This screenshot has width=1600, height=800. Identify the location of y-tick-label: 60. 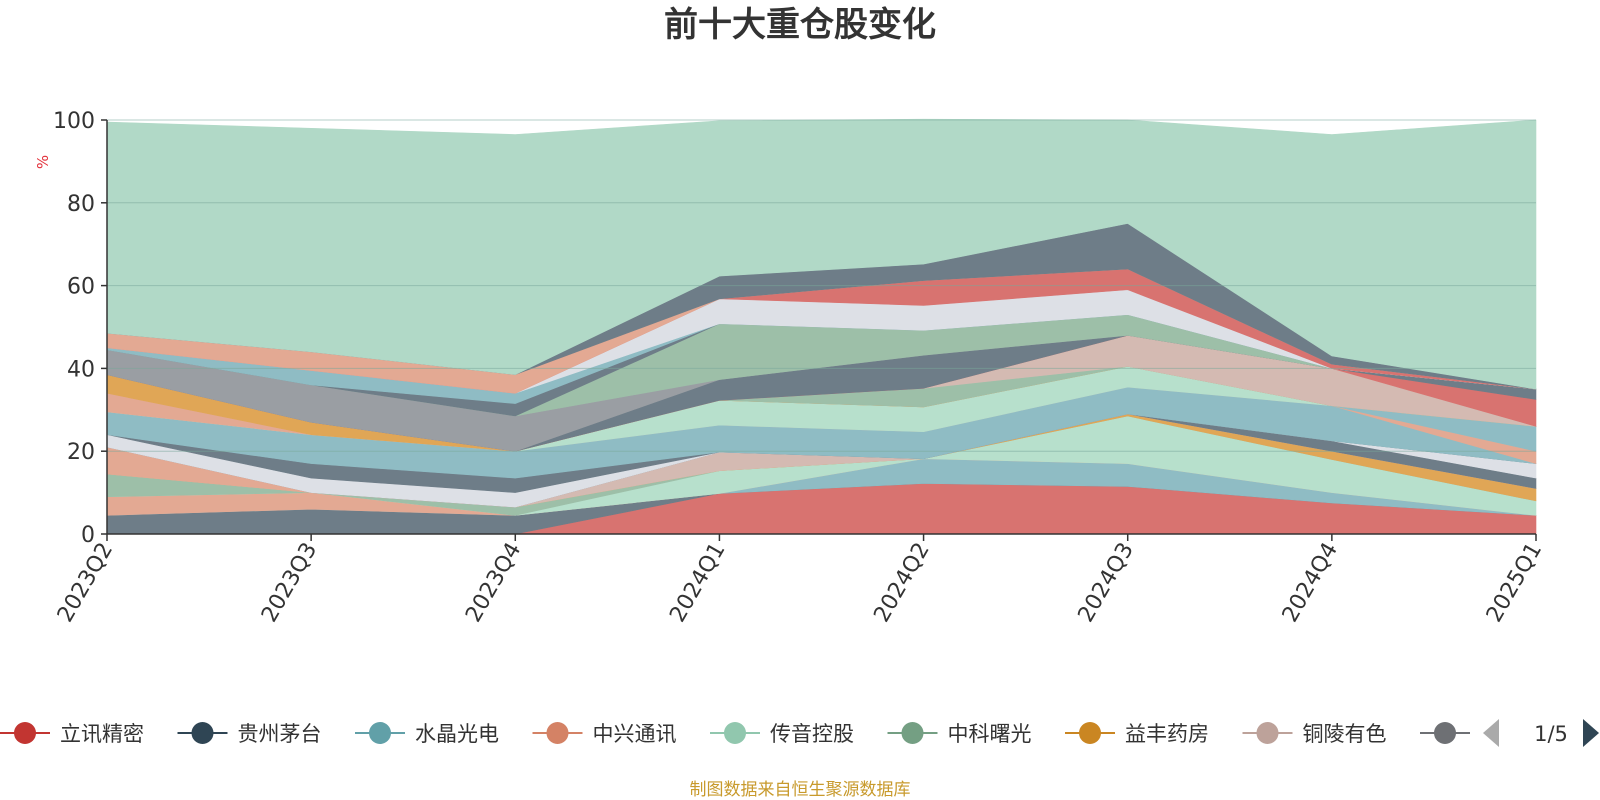
(81, 287).